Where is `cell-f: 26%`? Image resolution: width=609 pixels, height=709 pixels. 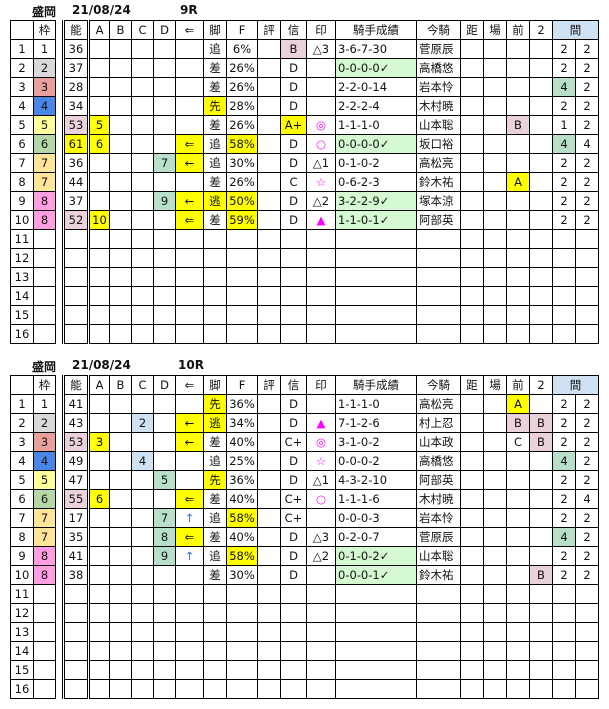 cell-f: 26% is located at coordinates (242, 182).